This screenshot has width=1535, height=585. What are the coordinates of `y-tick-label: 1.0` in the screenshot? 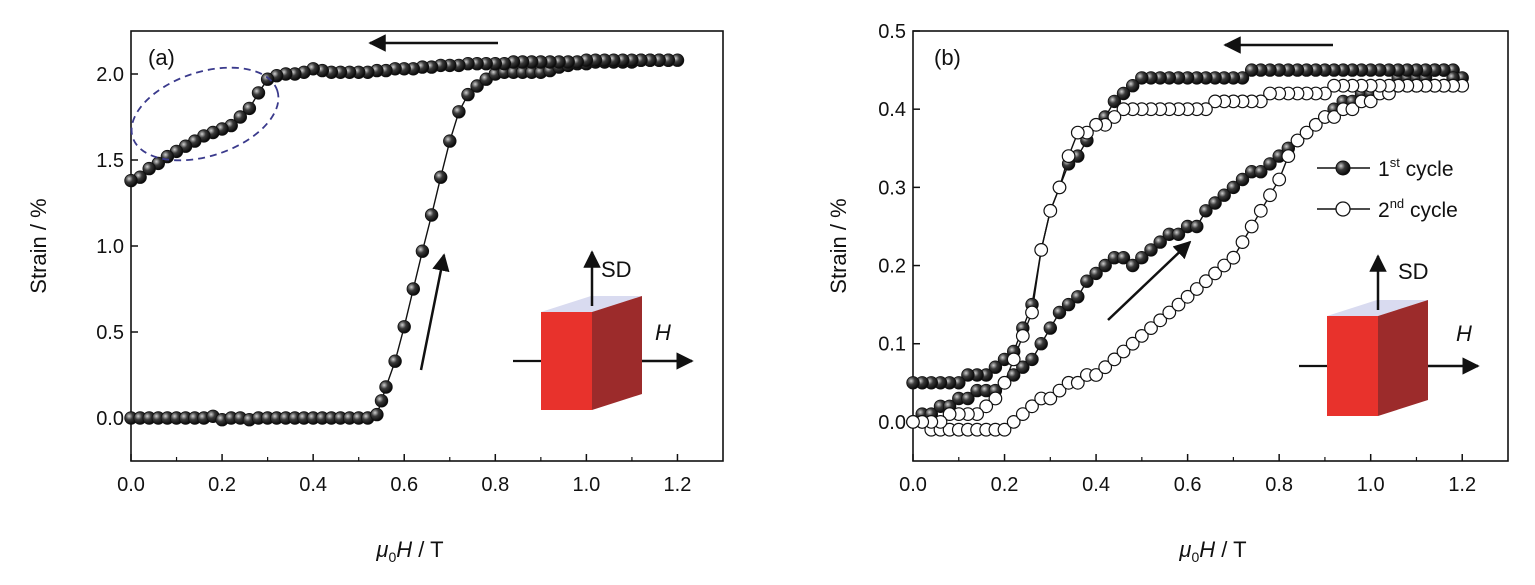 It's located at (110, 247).